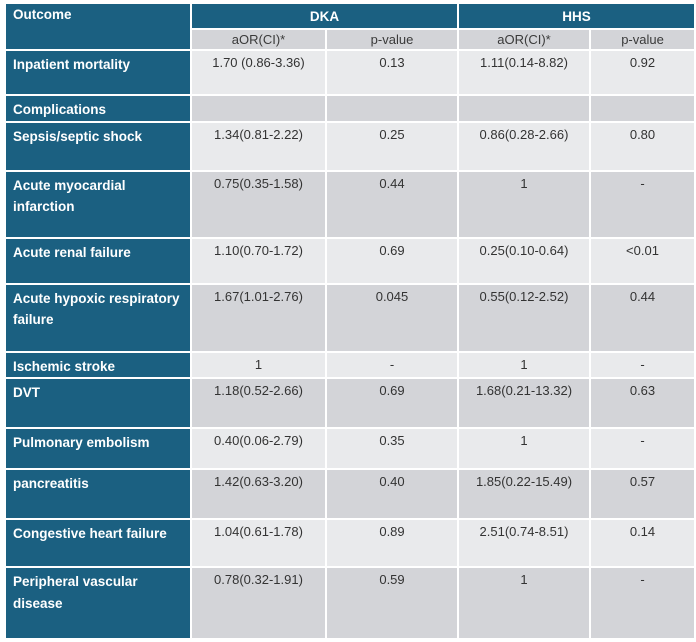 Image resolution: width=696 pixels, height=642 pixels. What do you see at coordinates (642, 72) in the screenshot?
I see `cell-hhs-p: 0.92` at bounding box center [642, 72].